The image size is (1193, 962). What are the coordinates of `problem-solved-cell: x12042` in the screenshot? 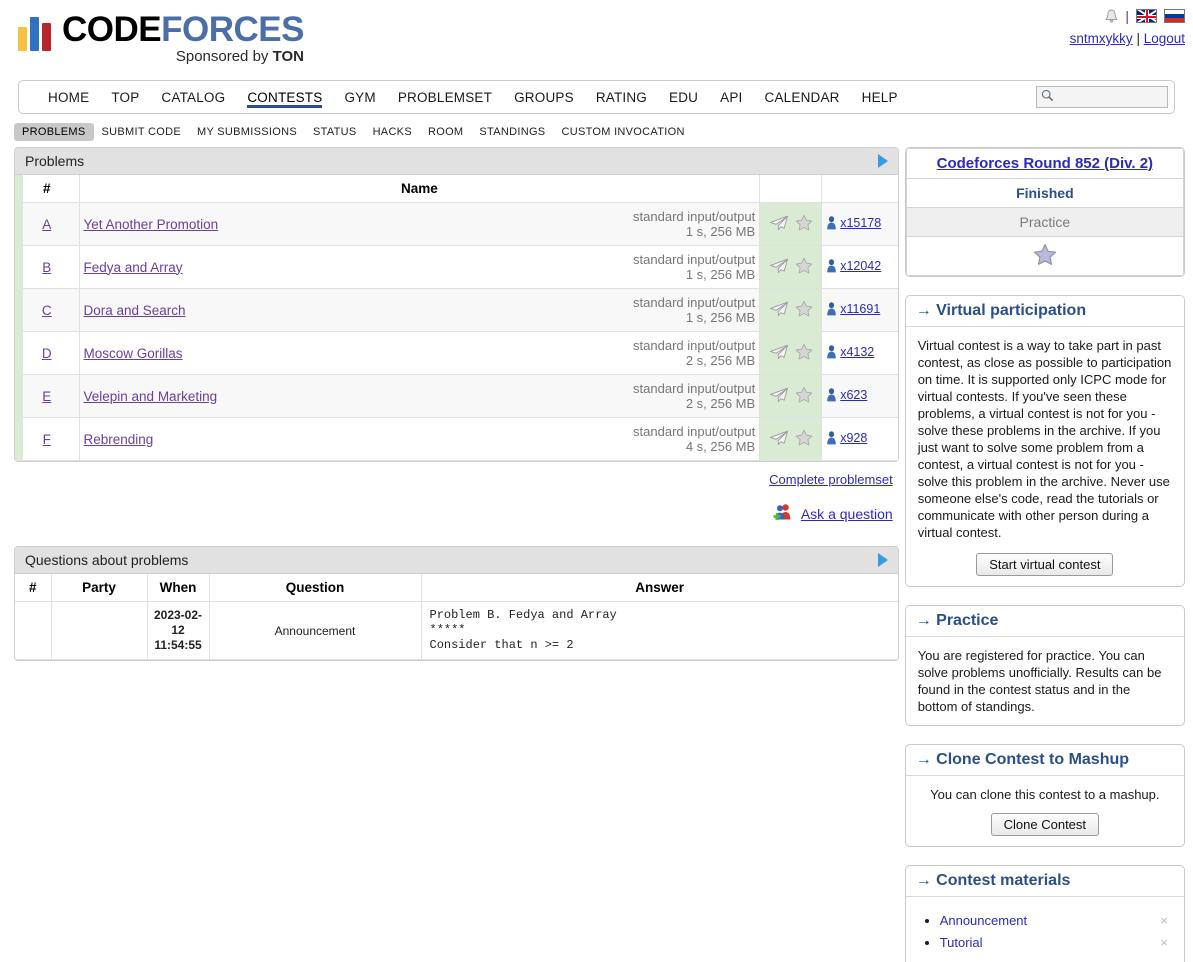 It's located at (859, 267).